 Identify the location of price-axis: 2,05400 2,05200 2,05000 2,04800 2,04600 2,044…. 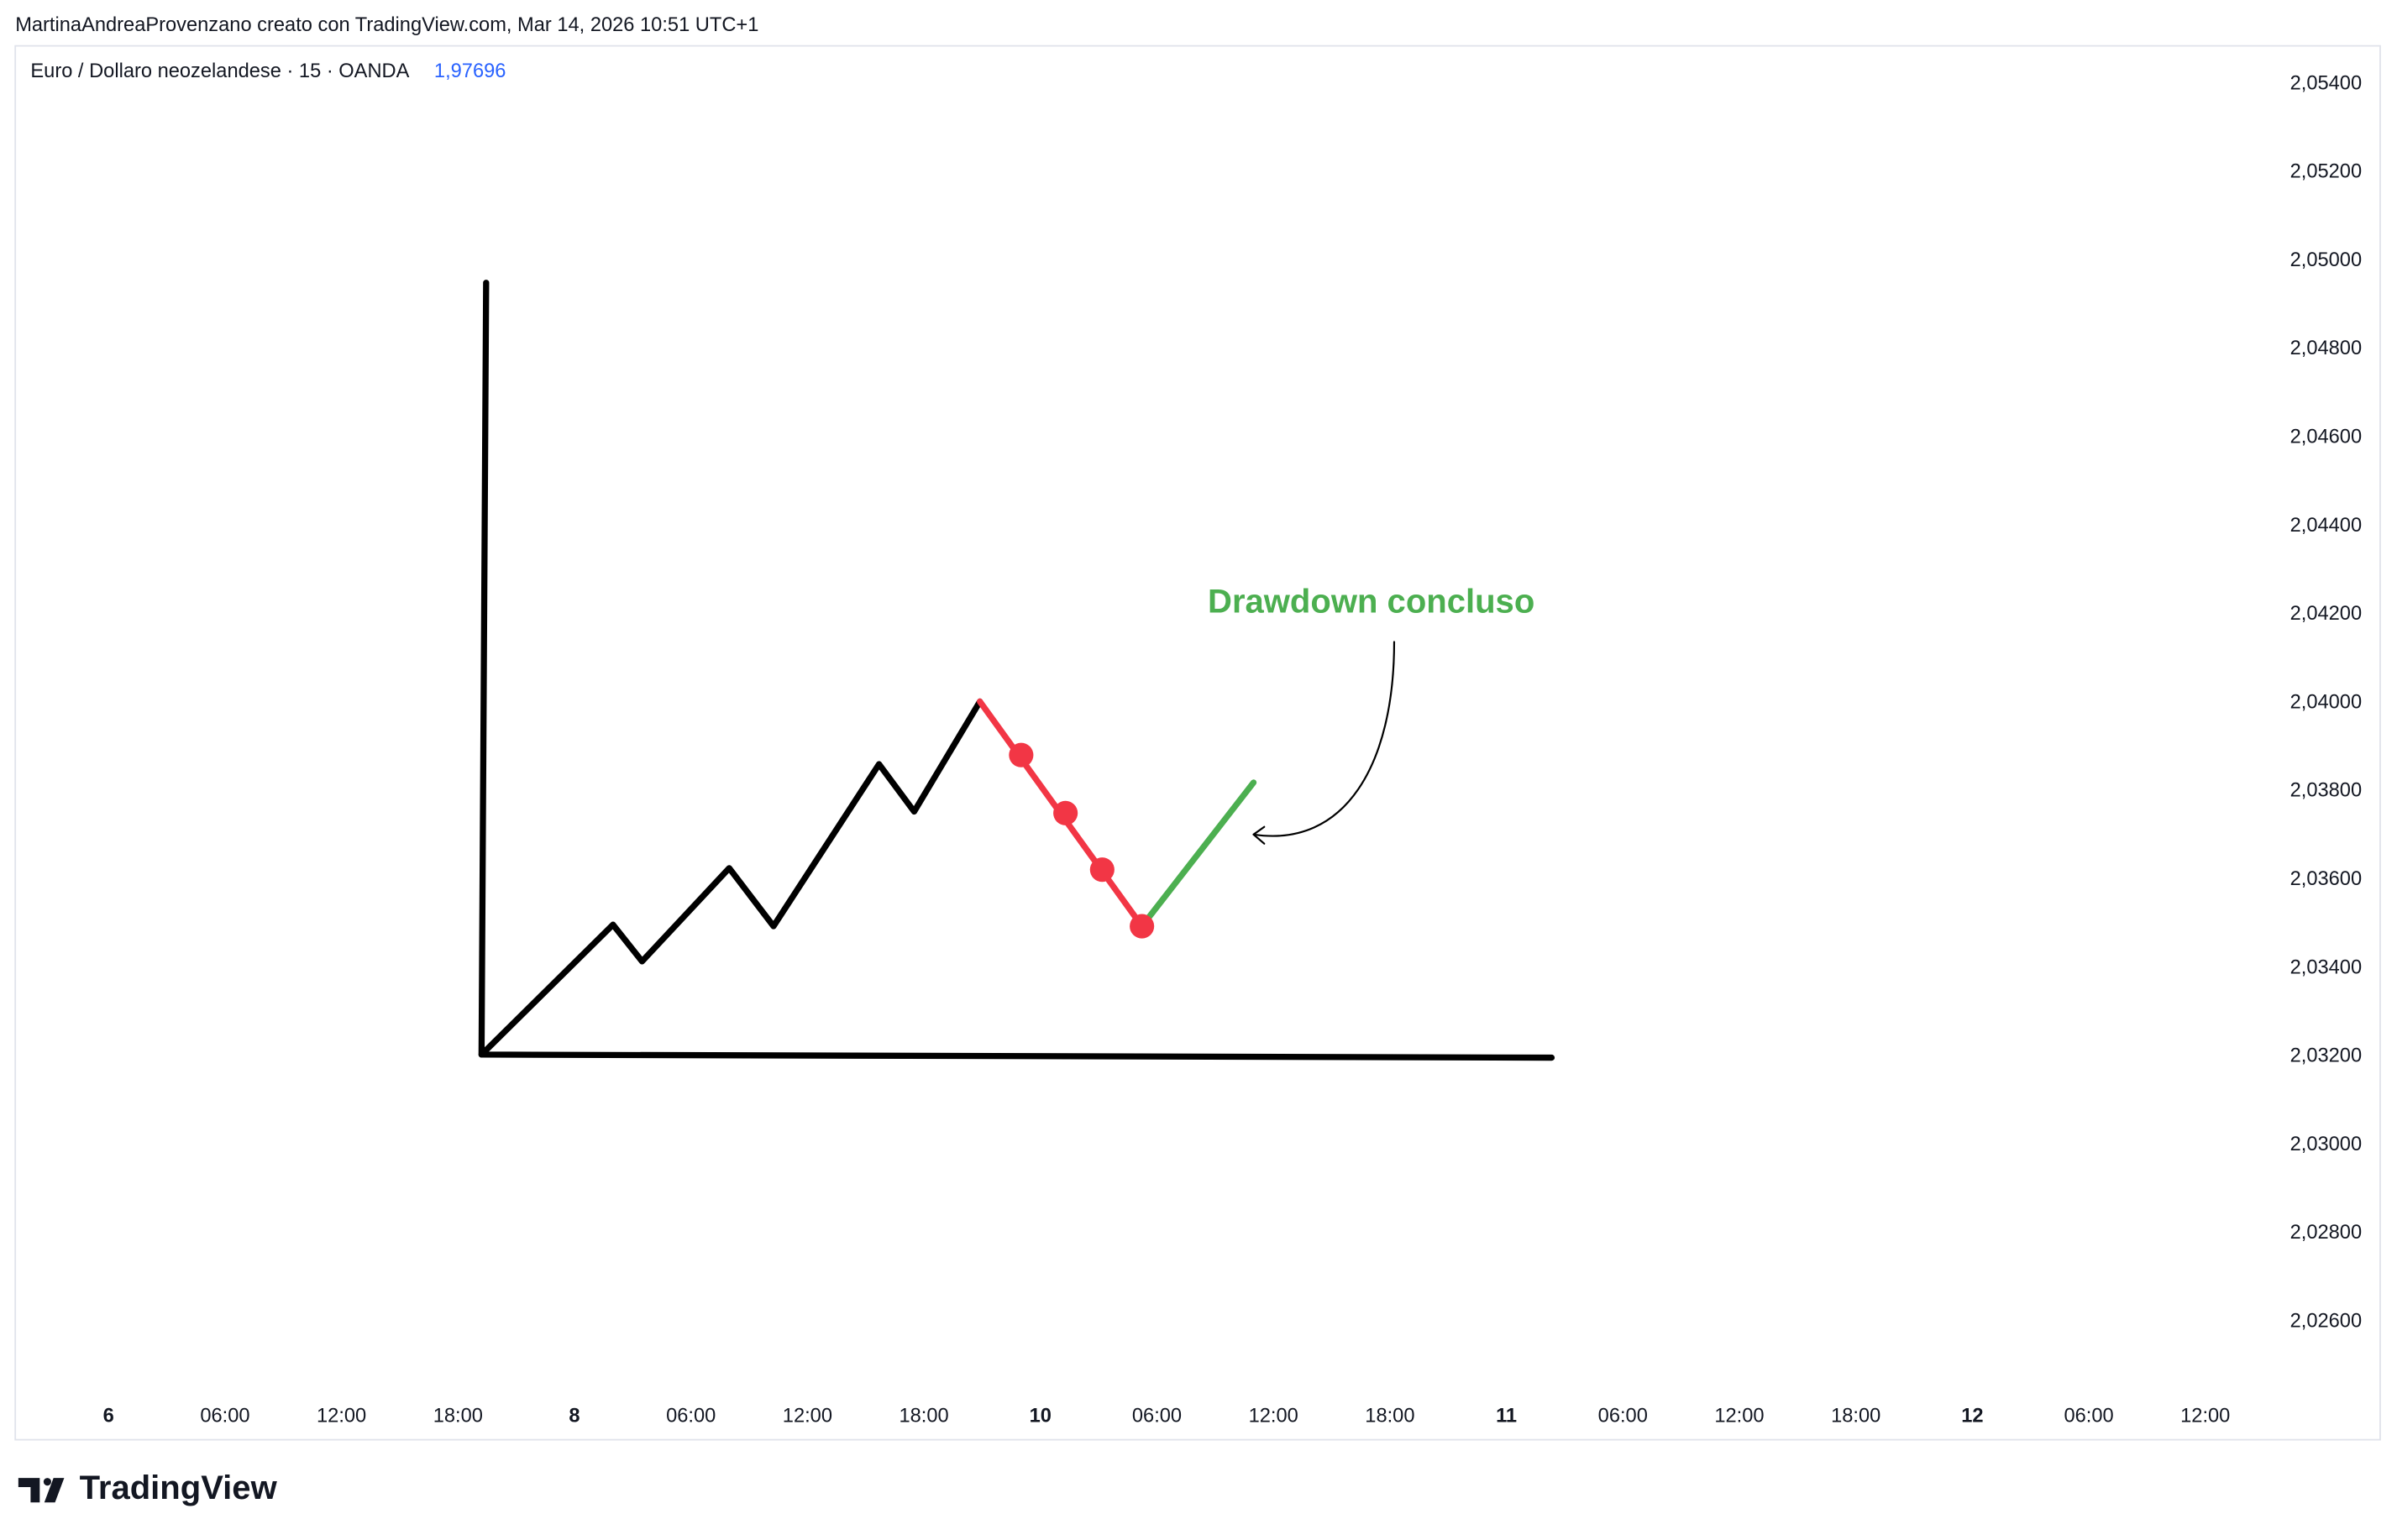
(2326, 702).